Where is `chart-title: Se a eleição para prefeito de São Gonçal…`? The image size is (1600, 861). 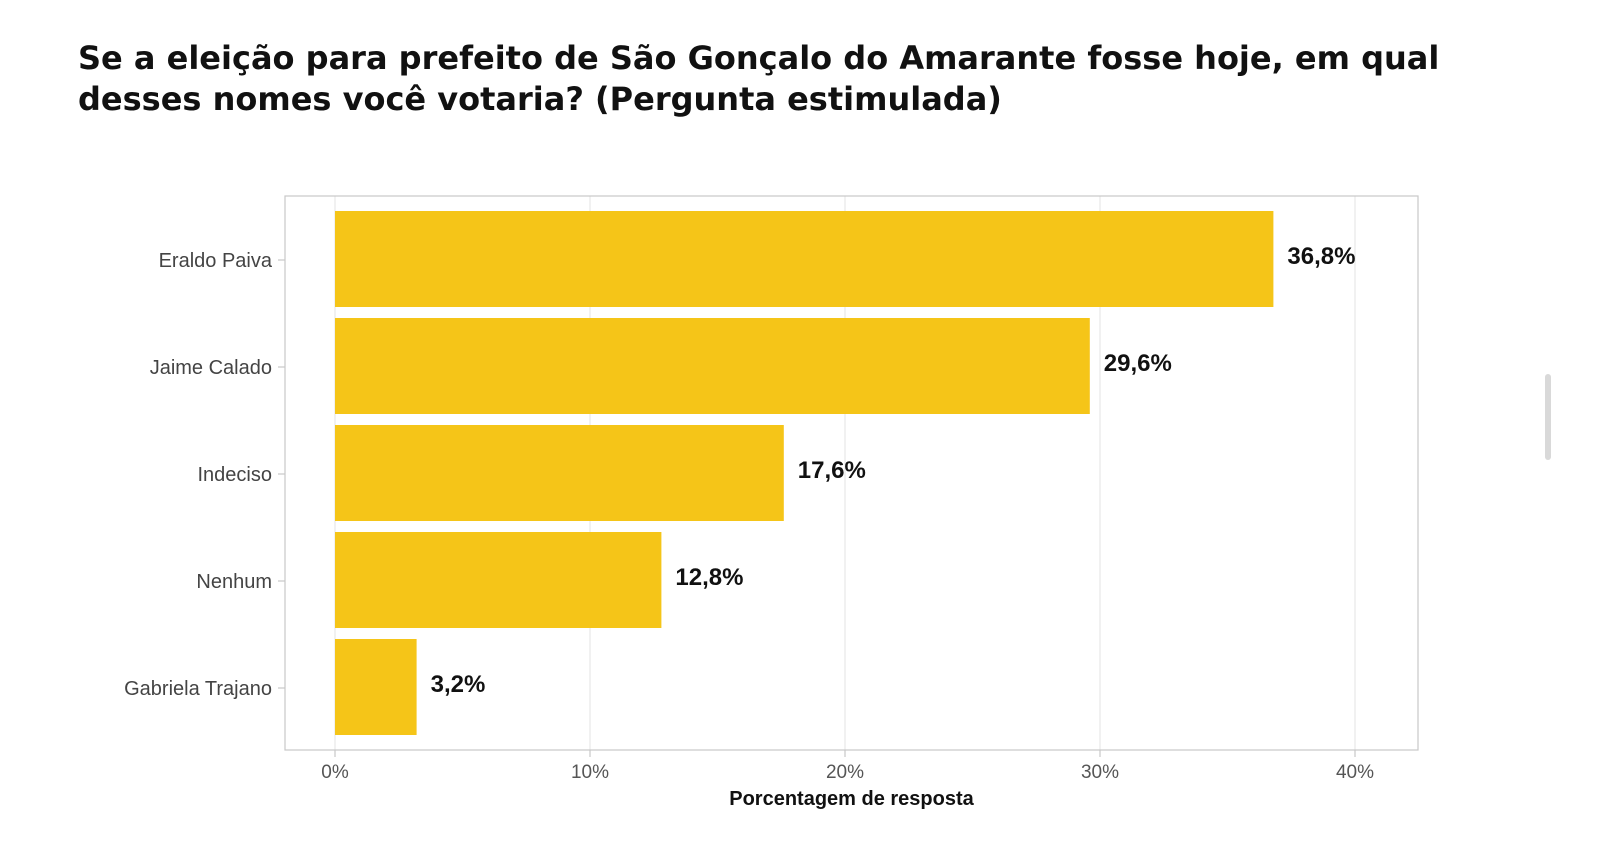
chart-title: Se a eleição para prefeito de São Gonçal… is located at coordinates (759, 78).